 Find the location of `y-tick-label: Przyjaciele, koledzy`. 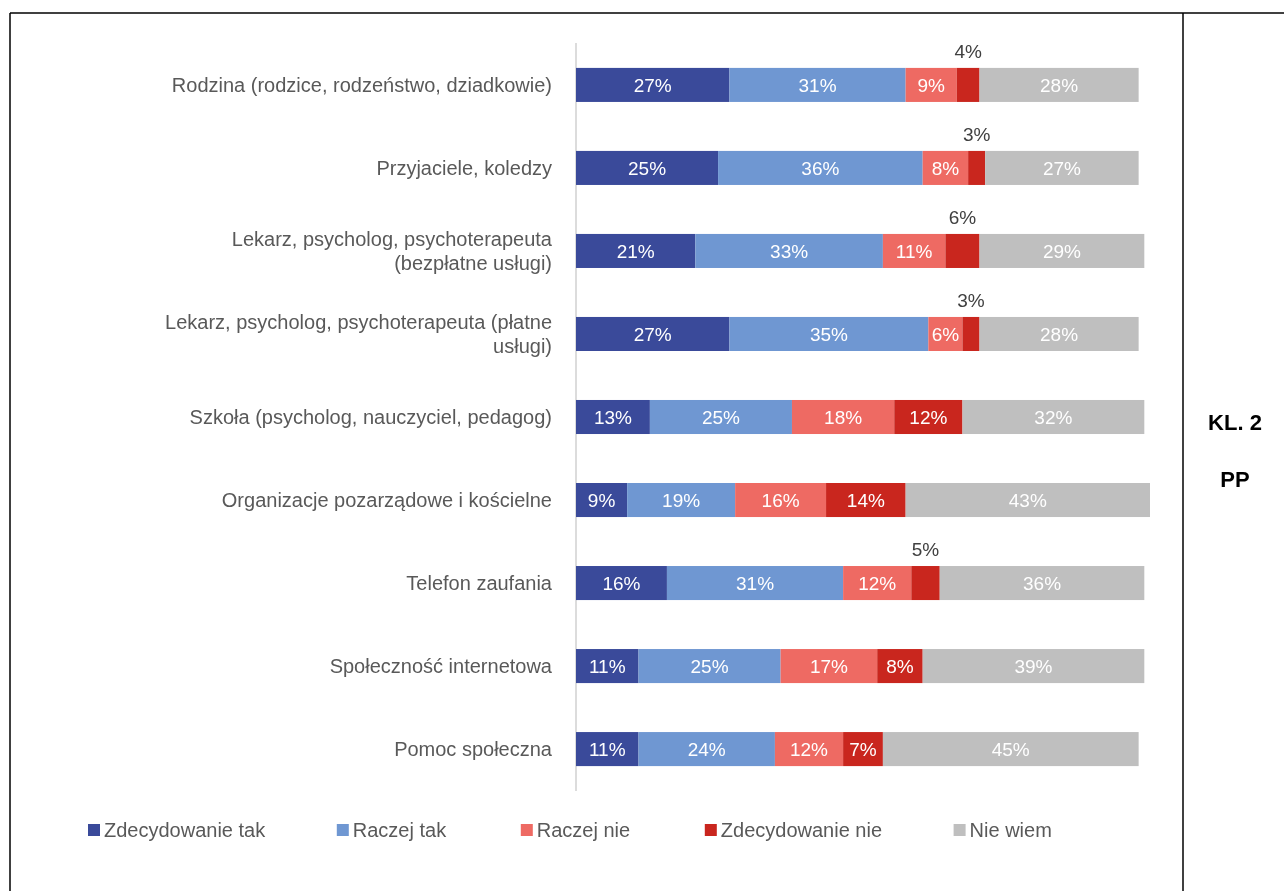

y-tick-label: Przyjaciele, koledzy is located at coordinates (464, 167).